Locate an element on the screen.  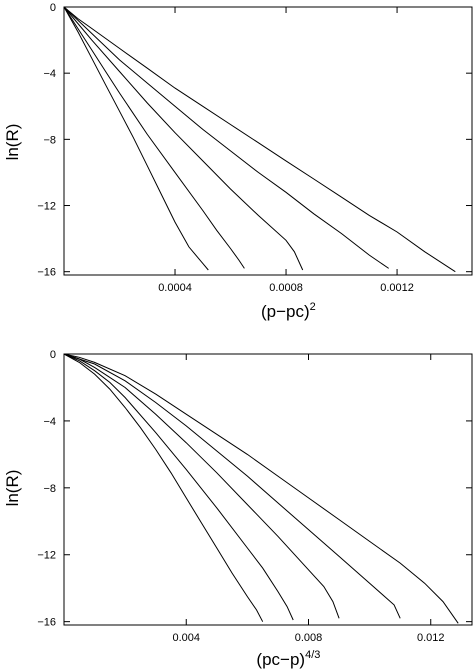
top-x-tick-label: 0.0012 is located at coordinates (397, 288).